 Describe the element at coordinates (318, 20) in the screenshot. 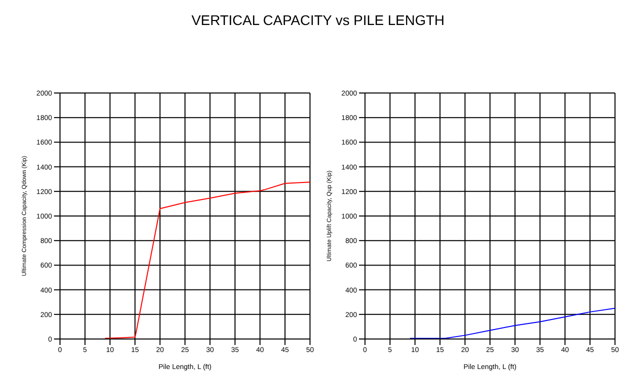

I see `chart-title: VERTICAL CAPACITY vs PILE LENGTH` at that location.